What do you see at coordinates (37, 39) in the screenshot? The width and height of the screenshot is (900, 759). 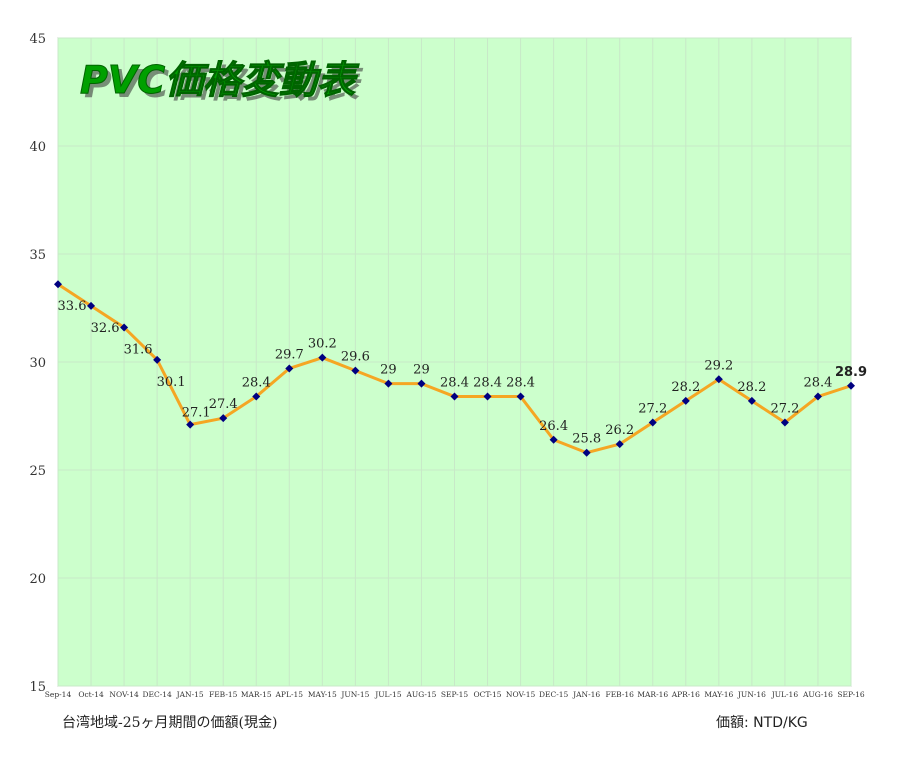 I see `y-tick-label: 45` at bounding box center [37, 39].